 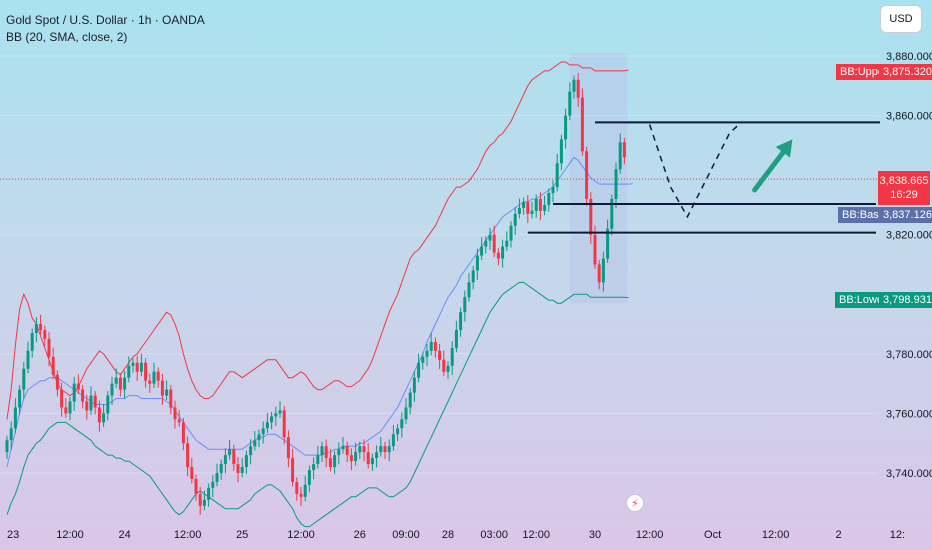 What do you see at coordinates (494, 535) in the screenshot?
I see `time-tick-label: 03:00` at bounding box center [494, 535].